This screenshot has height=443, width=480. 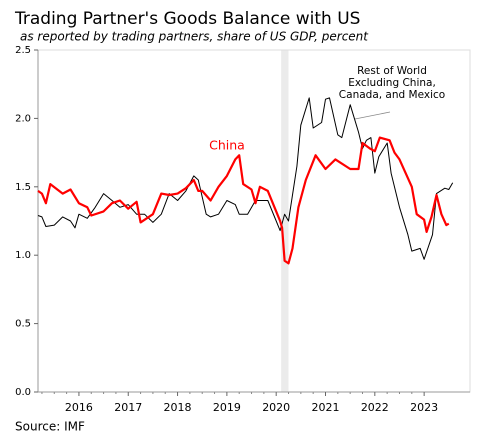 What do you see at coordinates (23, 118) in the screenshot?
I see `y-tick-label: 2.0` at bounding box center [23, 118].